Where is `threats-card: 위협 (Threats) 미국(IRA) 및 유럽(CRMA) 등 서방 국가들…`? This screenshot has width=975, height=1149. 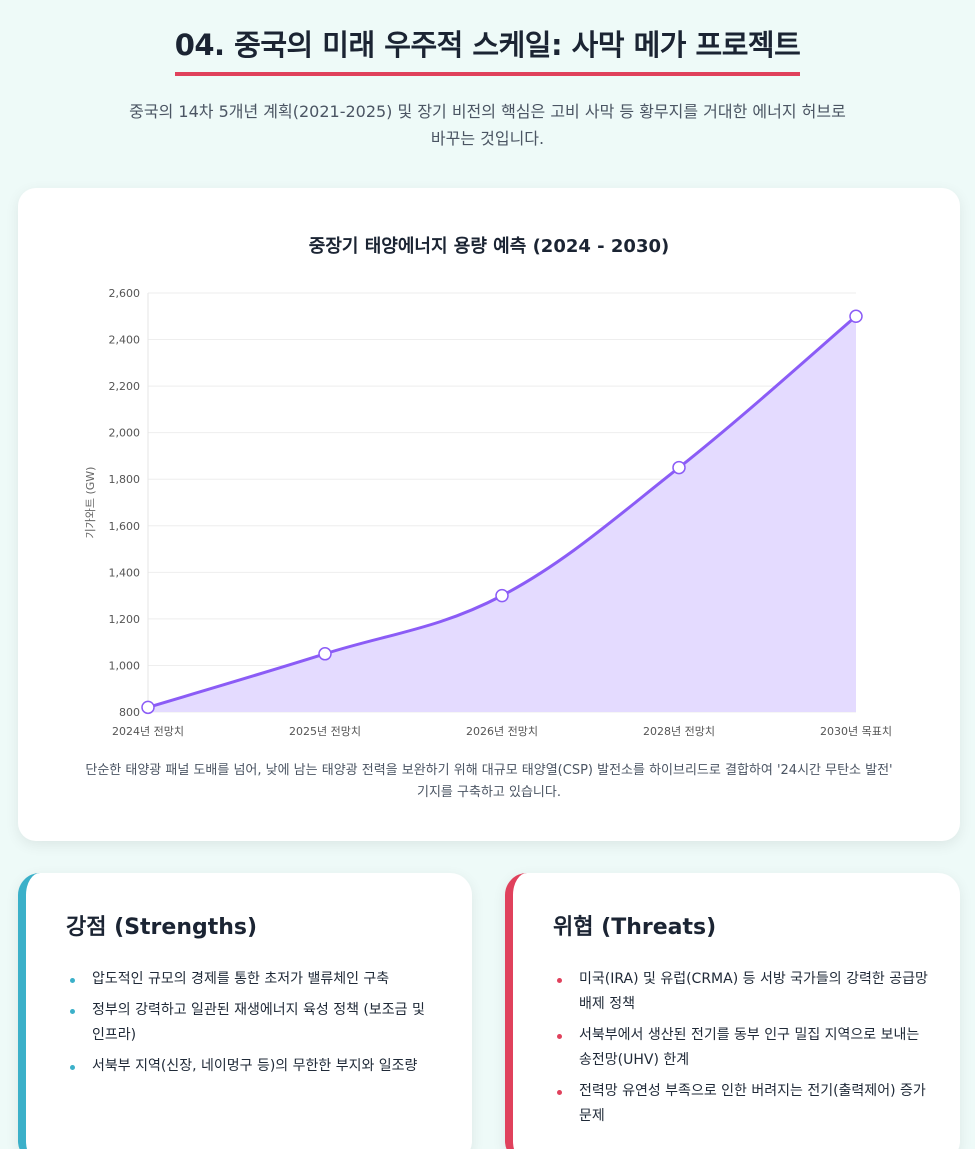
threats-card: 위협 (Threats) 미국(IRA) 및 유럽(CRMA) 등 서방 국가들… is located at coordinates (732, 1011).